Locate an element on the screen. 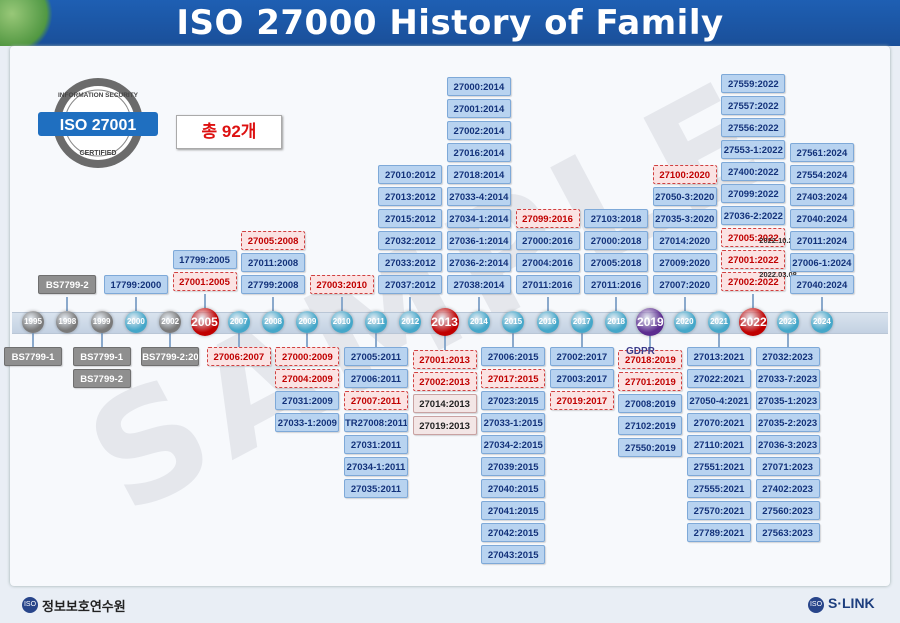 The image size is (900, 623). badge-main-text: ISO 27001 is located at coordinates (98, 125).